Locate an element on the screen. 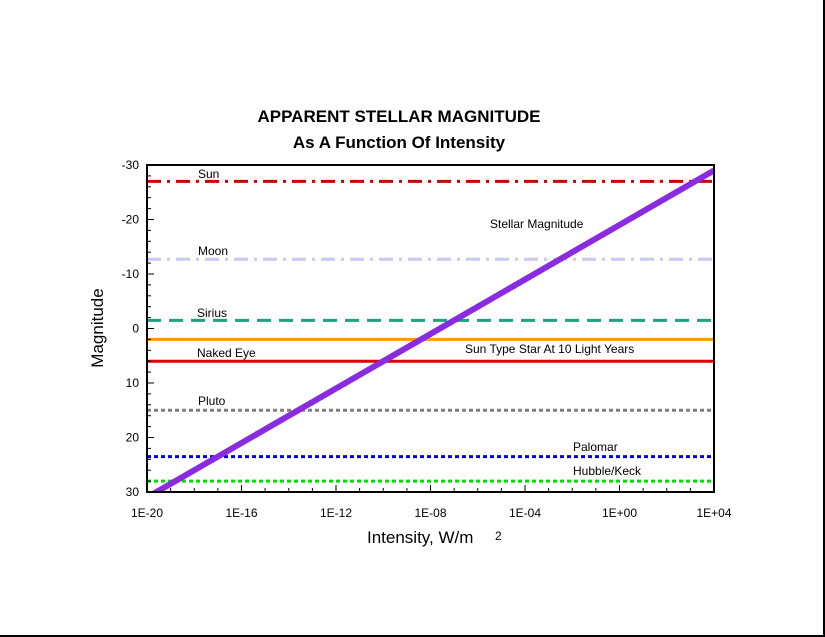  reference-label-sun-type-star-at-10-light-years: Sun Type Star At 10 Light Years is located at coordinates (549, 349).